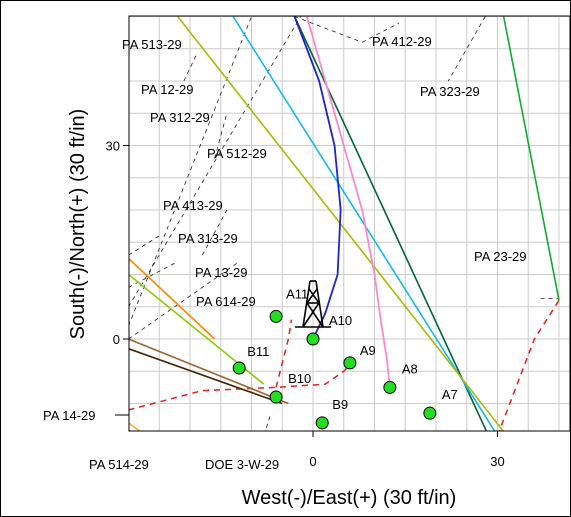  Describe the element at coordinates (237, 153) in the screenshot. I see `lease-label: PA 512-29` at that location.